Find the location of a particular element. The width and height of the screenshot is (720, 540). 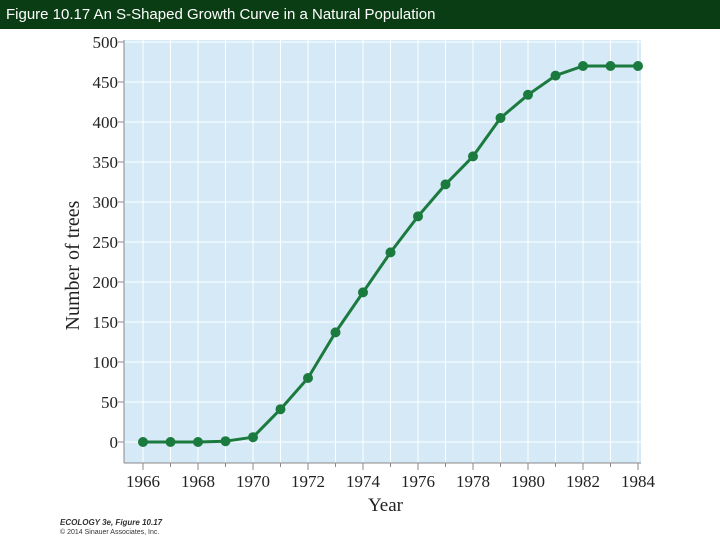

x-tick-label: 1978 is located at coordinates (473, 481).